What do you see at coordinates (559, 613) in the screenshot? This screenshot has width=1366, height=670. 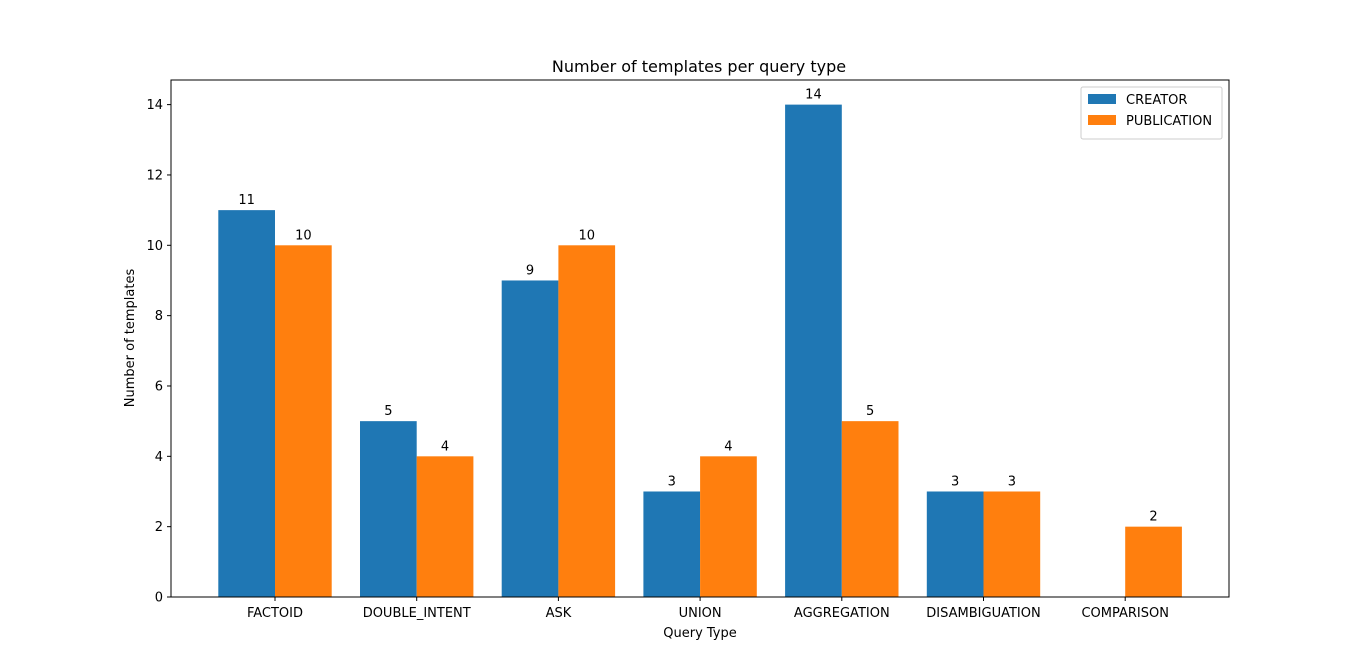 I see `x-tick-label: ASK` at bounding box center [559, 613].